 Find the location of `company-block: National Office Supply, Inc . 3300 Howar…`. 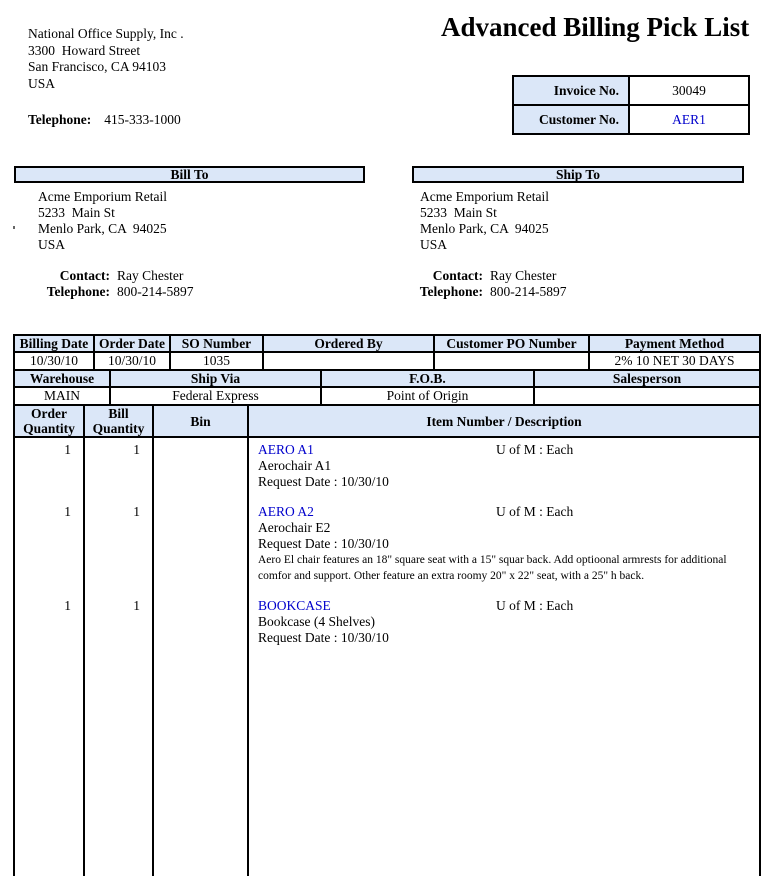

company-block: National Office Supply, Inc . 3300 Howar… is located at coordinates (106, 77).